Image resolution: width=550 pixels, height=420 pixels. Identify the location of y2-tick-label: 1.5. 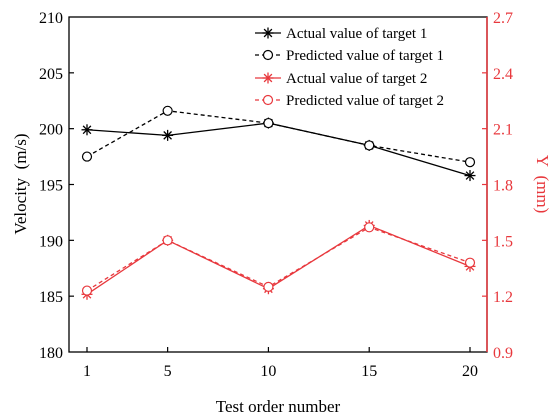
(503, 241).